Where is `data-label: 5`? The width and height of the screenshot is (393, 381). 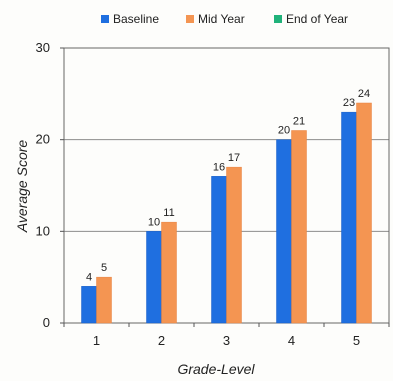 data-label: 5 is located at coordinates (104, 268).